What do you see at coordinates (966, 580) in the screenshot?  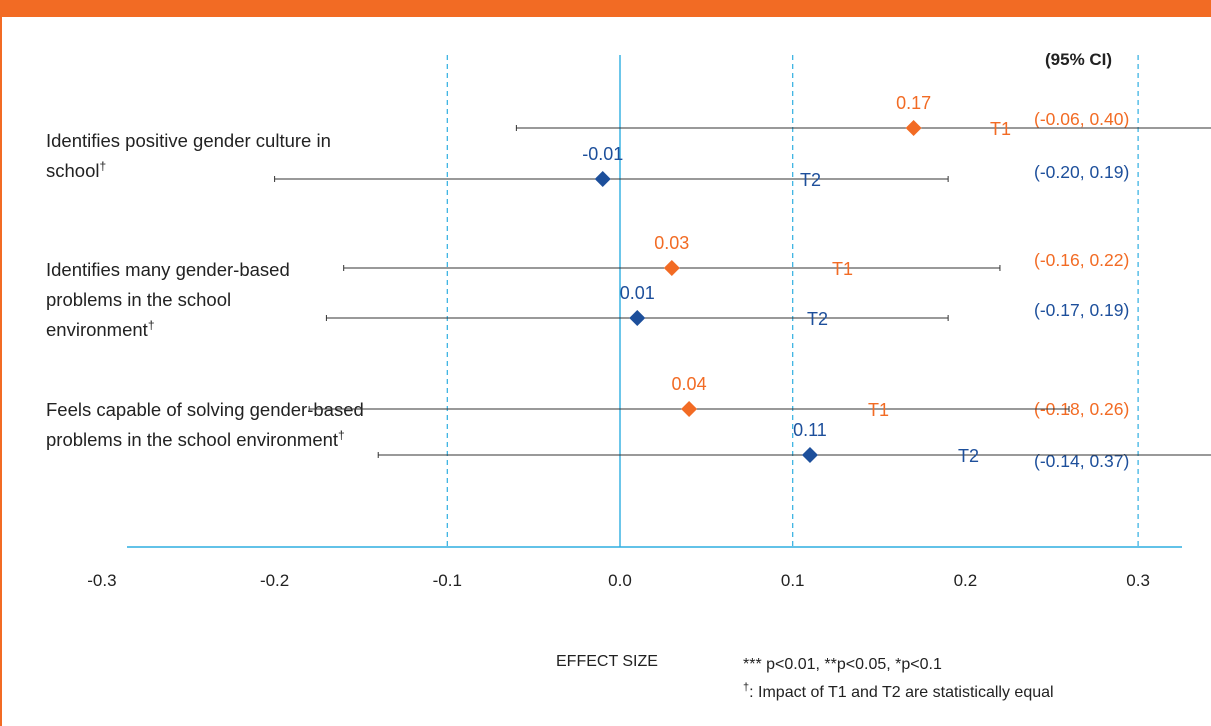 I see `x-tick-label: 0.2` at bounding box center [966, 580].